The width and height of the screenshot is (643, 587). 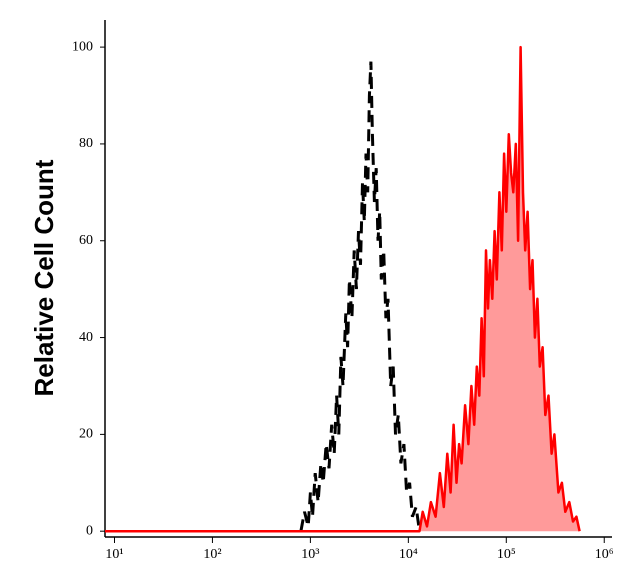 I want to click on y-axis-title: Relative Cell Count, so click(x=44, y=277).